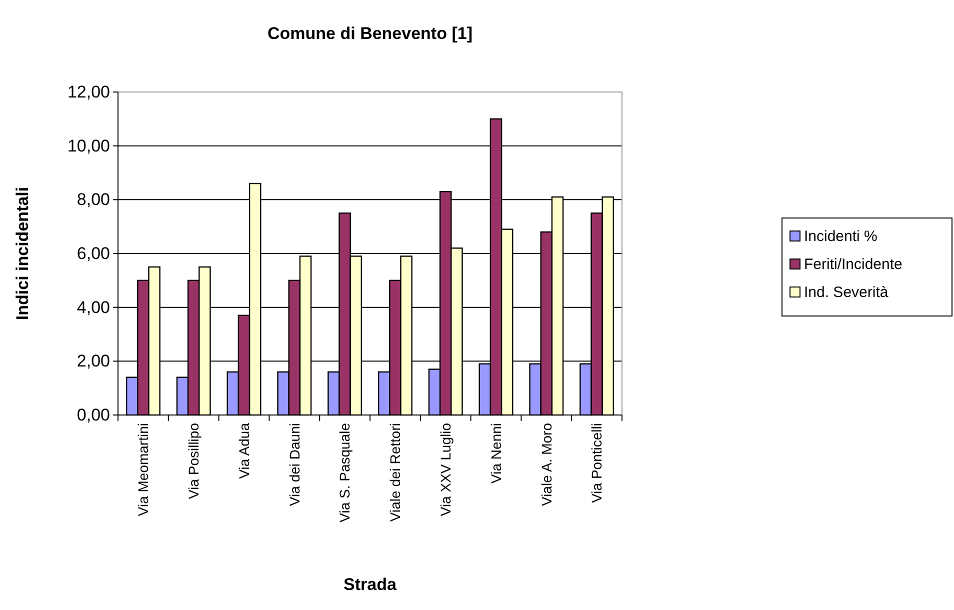 The height and width of the screenshot is (610, 954). What do you see at coordinates (244, 450) in the screenshot?
I see `x-tick-label: Via Adua` at bounding box center [244, 450].